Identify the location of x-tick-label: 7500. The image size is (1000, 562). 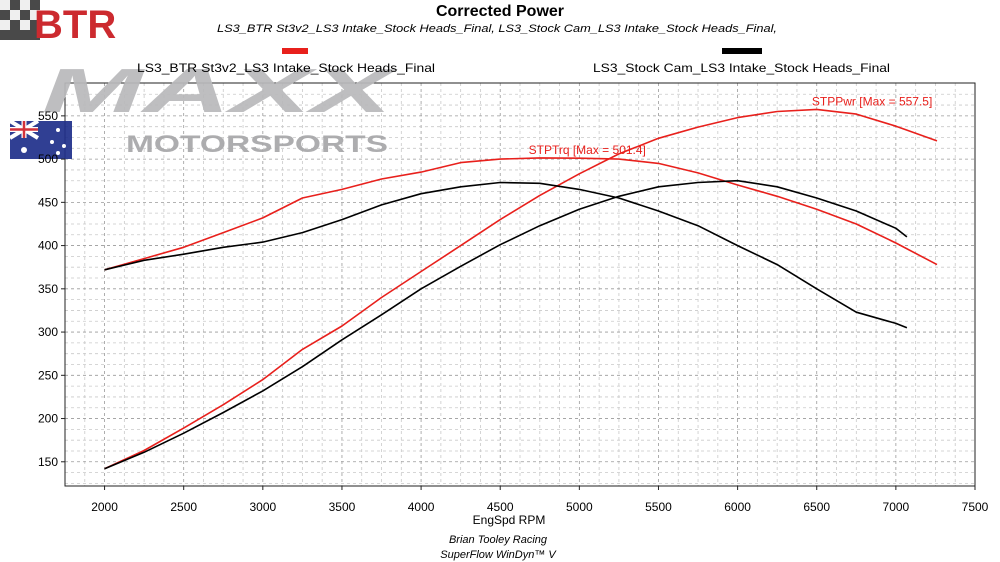
(975, 507).